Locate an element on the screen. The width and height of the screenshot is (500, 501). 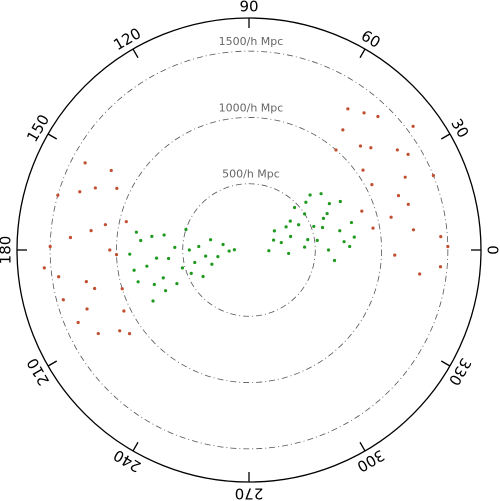
theta-tick-label: 330 is located at coordinates (460, 372).